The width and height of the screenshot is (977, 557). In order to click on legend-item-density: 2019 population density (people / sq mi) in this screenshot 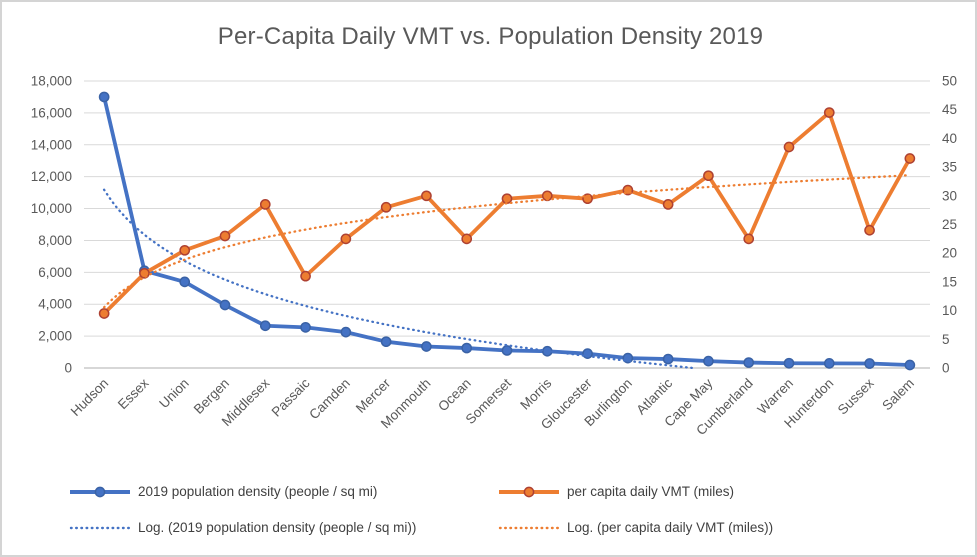, I will do `click(223, 491)`.